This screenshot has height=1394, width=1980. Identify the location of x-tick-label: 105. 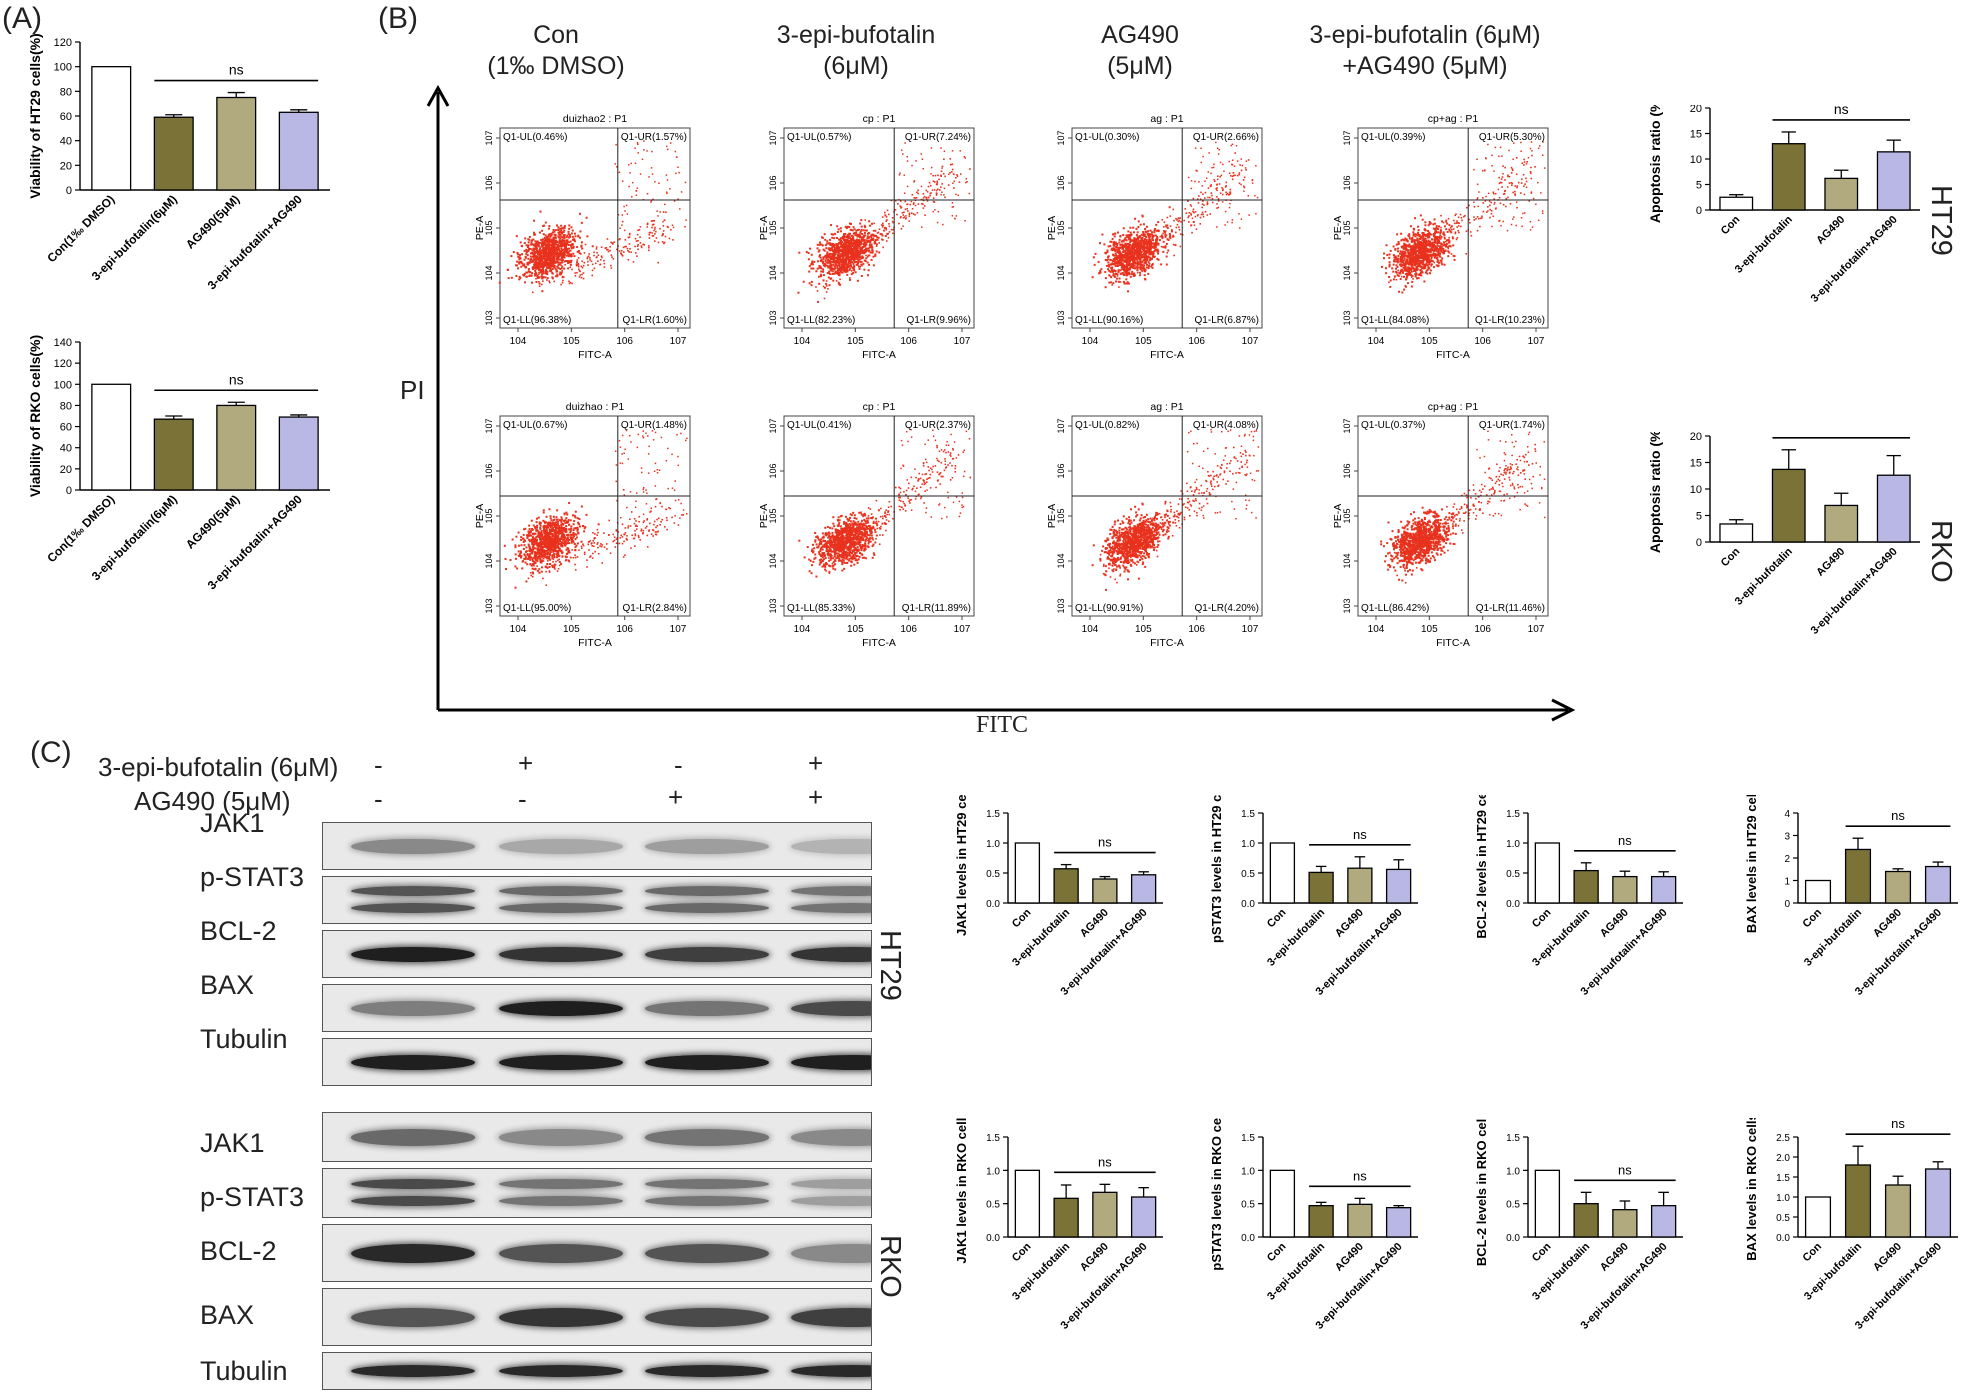
(855, 341).